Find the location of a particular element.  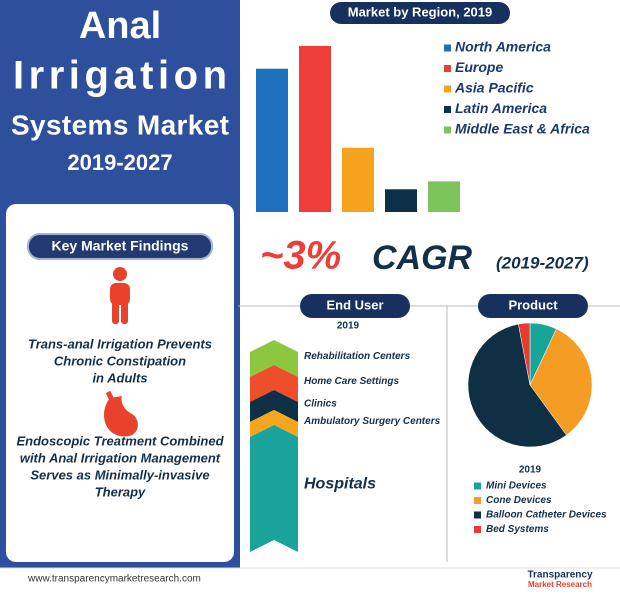

footer-url: www.transparencymarketresearch.com is located at coordinates (114, 579).